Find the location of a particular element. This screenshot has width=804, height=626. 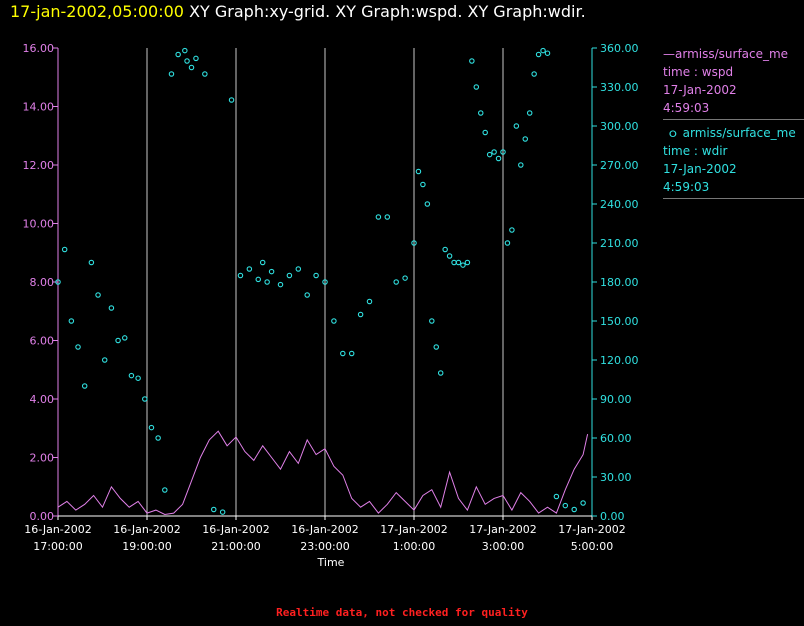

y-right-tick-label: 60.00 is located at coordinates (616, 438).